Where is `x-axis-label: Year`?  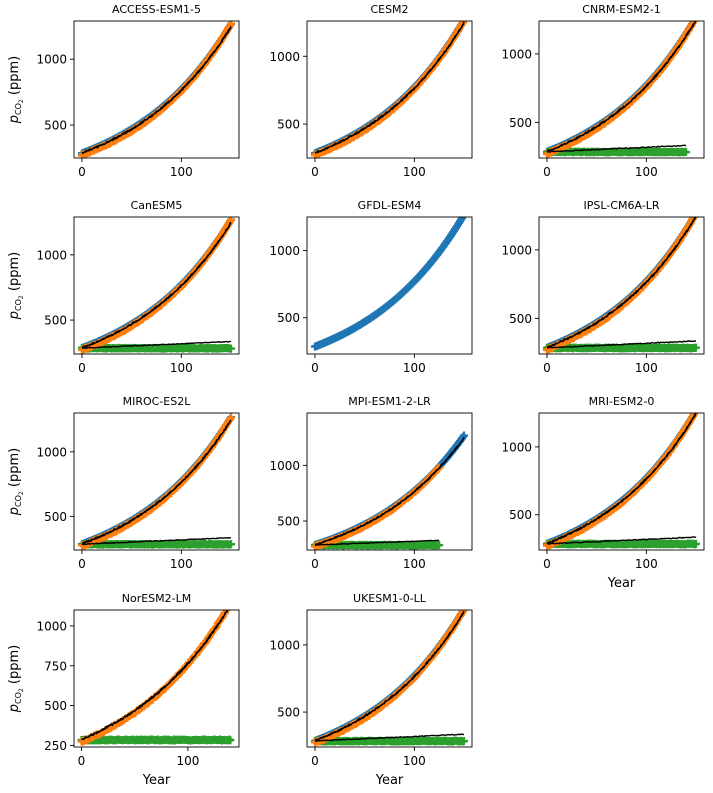 x-axis-label: Year is located at coordinates (156, 780).